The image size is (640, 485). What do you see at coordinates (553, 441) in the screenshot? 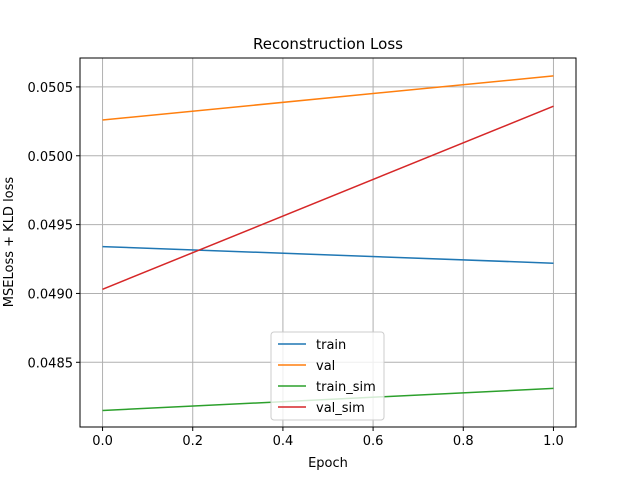
I see `x-tick-label: 1.0` at bounding box center [553, 441].